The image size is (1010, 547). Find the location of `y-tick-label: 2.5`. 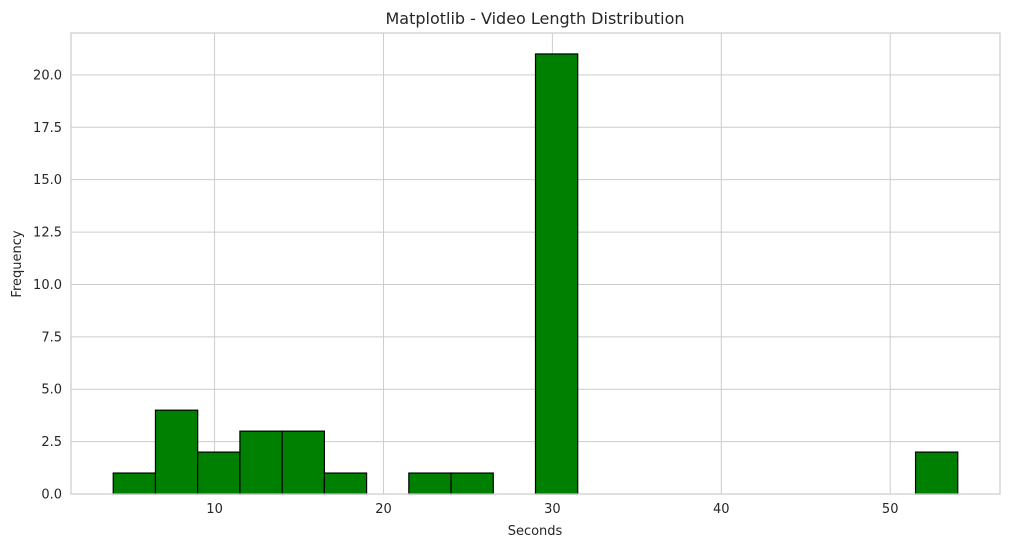

y-tick-label: 2.5 is located at coordinates (51, 442).